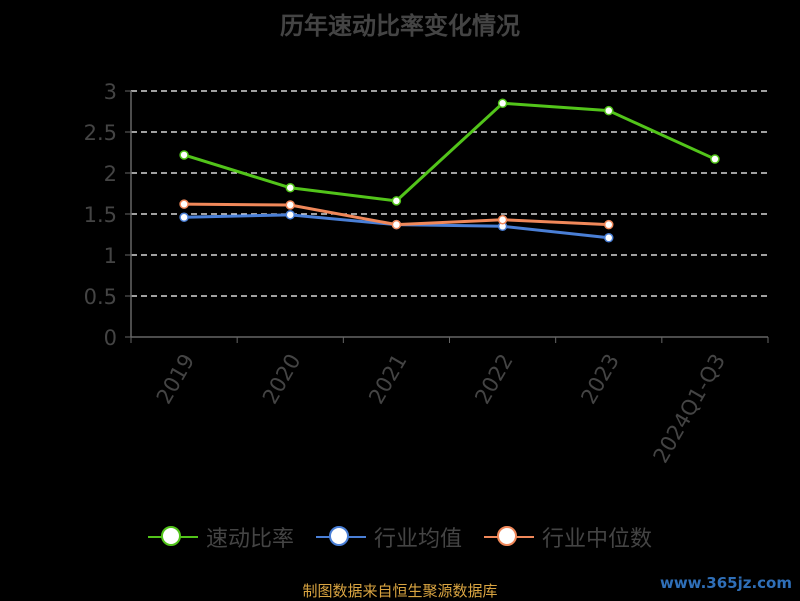  What do you see at coordinates (494, 379) in the screenshot?
I see `x-tick-label: 2022` at bounding box center [494, 379].